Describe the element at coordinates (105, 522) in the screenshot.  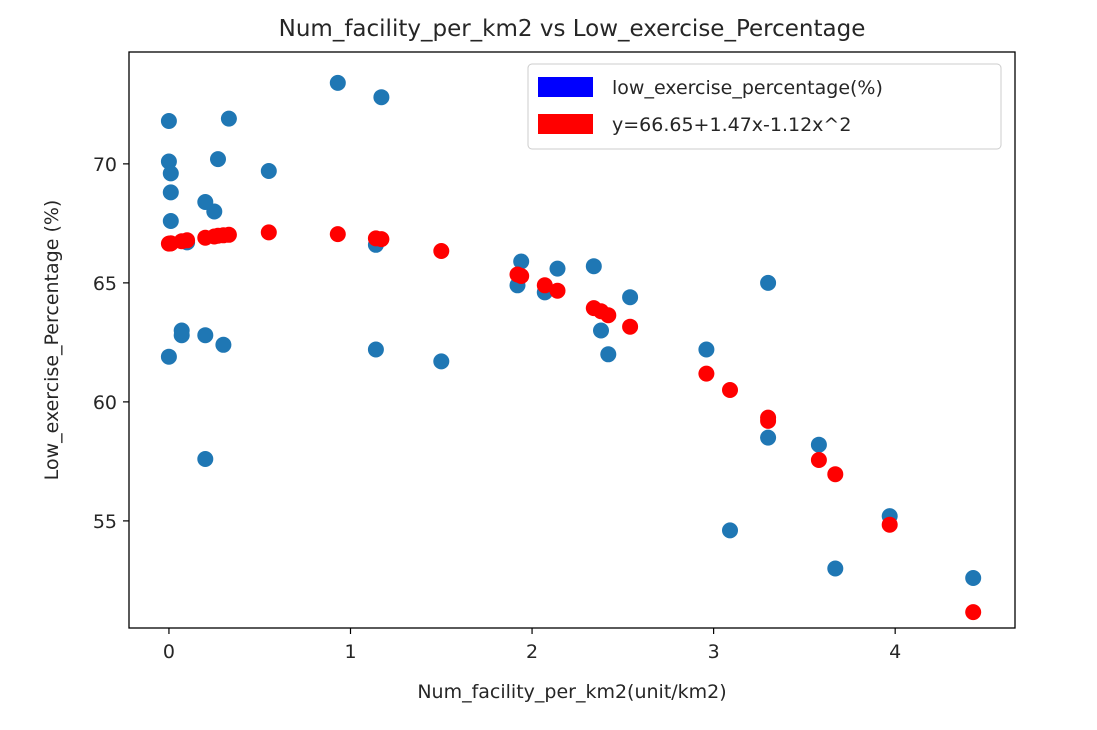
I see `y-tick-label: 55` at that location.